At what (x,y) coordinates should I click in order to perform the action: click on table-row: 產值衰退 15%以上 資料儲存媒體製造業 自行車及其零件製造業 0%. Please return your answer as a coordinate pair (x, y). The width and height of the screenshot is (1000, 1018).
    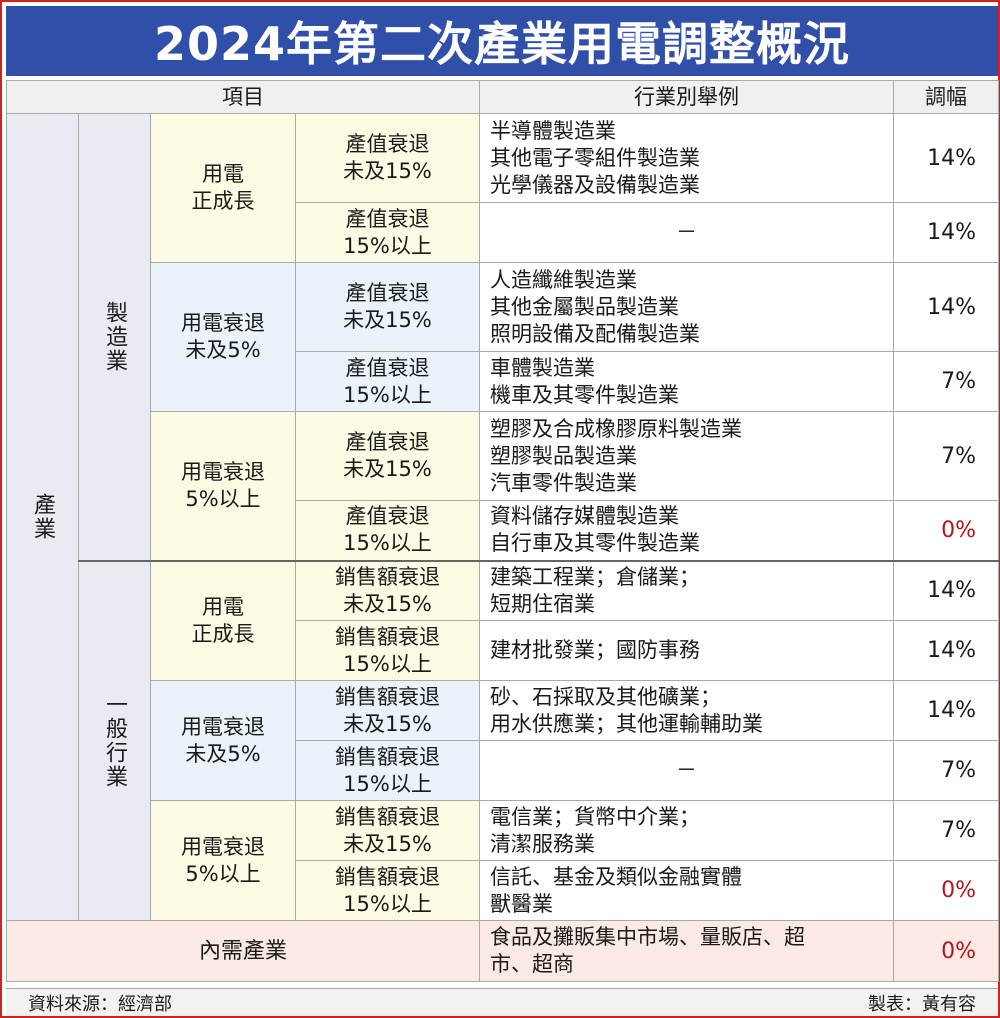
    Looking at the image, I should click on (503, 530).